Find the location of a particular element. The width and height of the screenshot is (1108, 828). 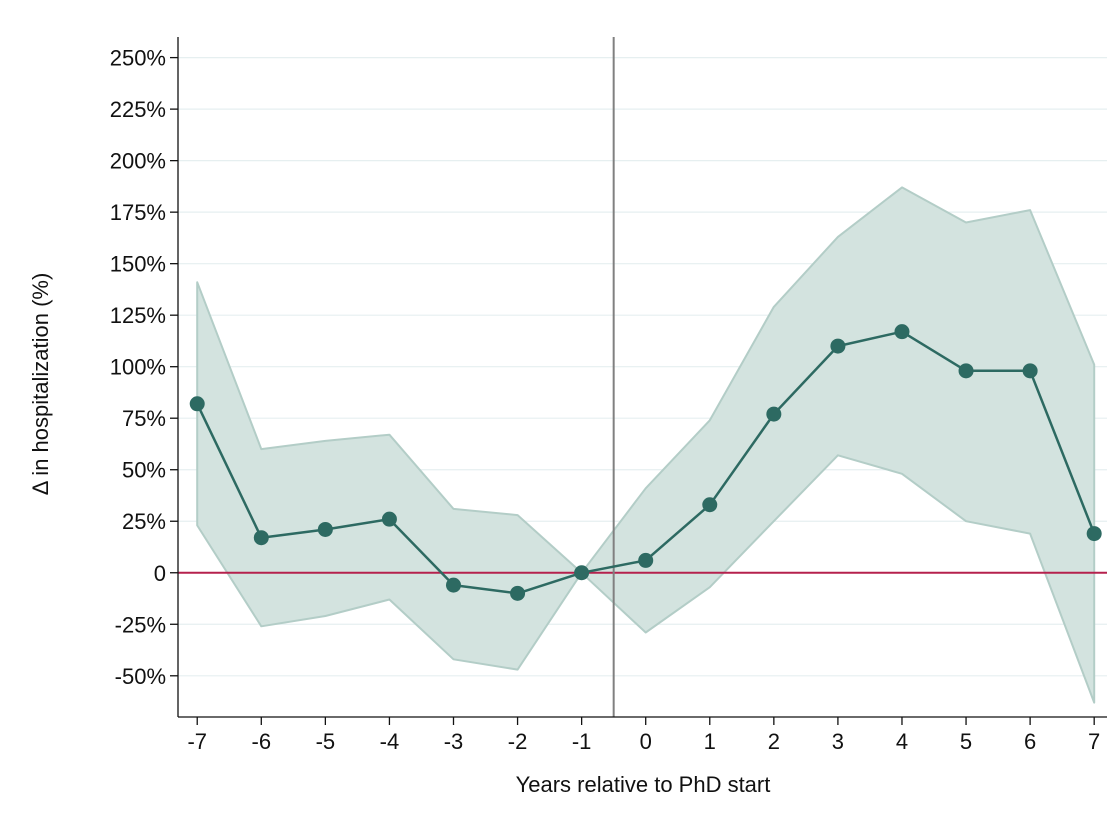

x-tick-label: 7 is located at coordinates (1094, 741).